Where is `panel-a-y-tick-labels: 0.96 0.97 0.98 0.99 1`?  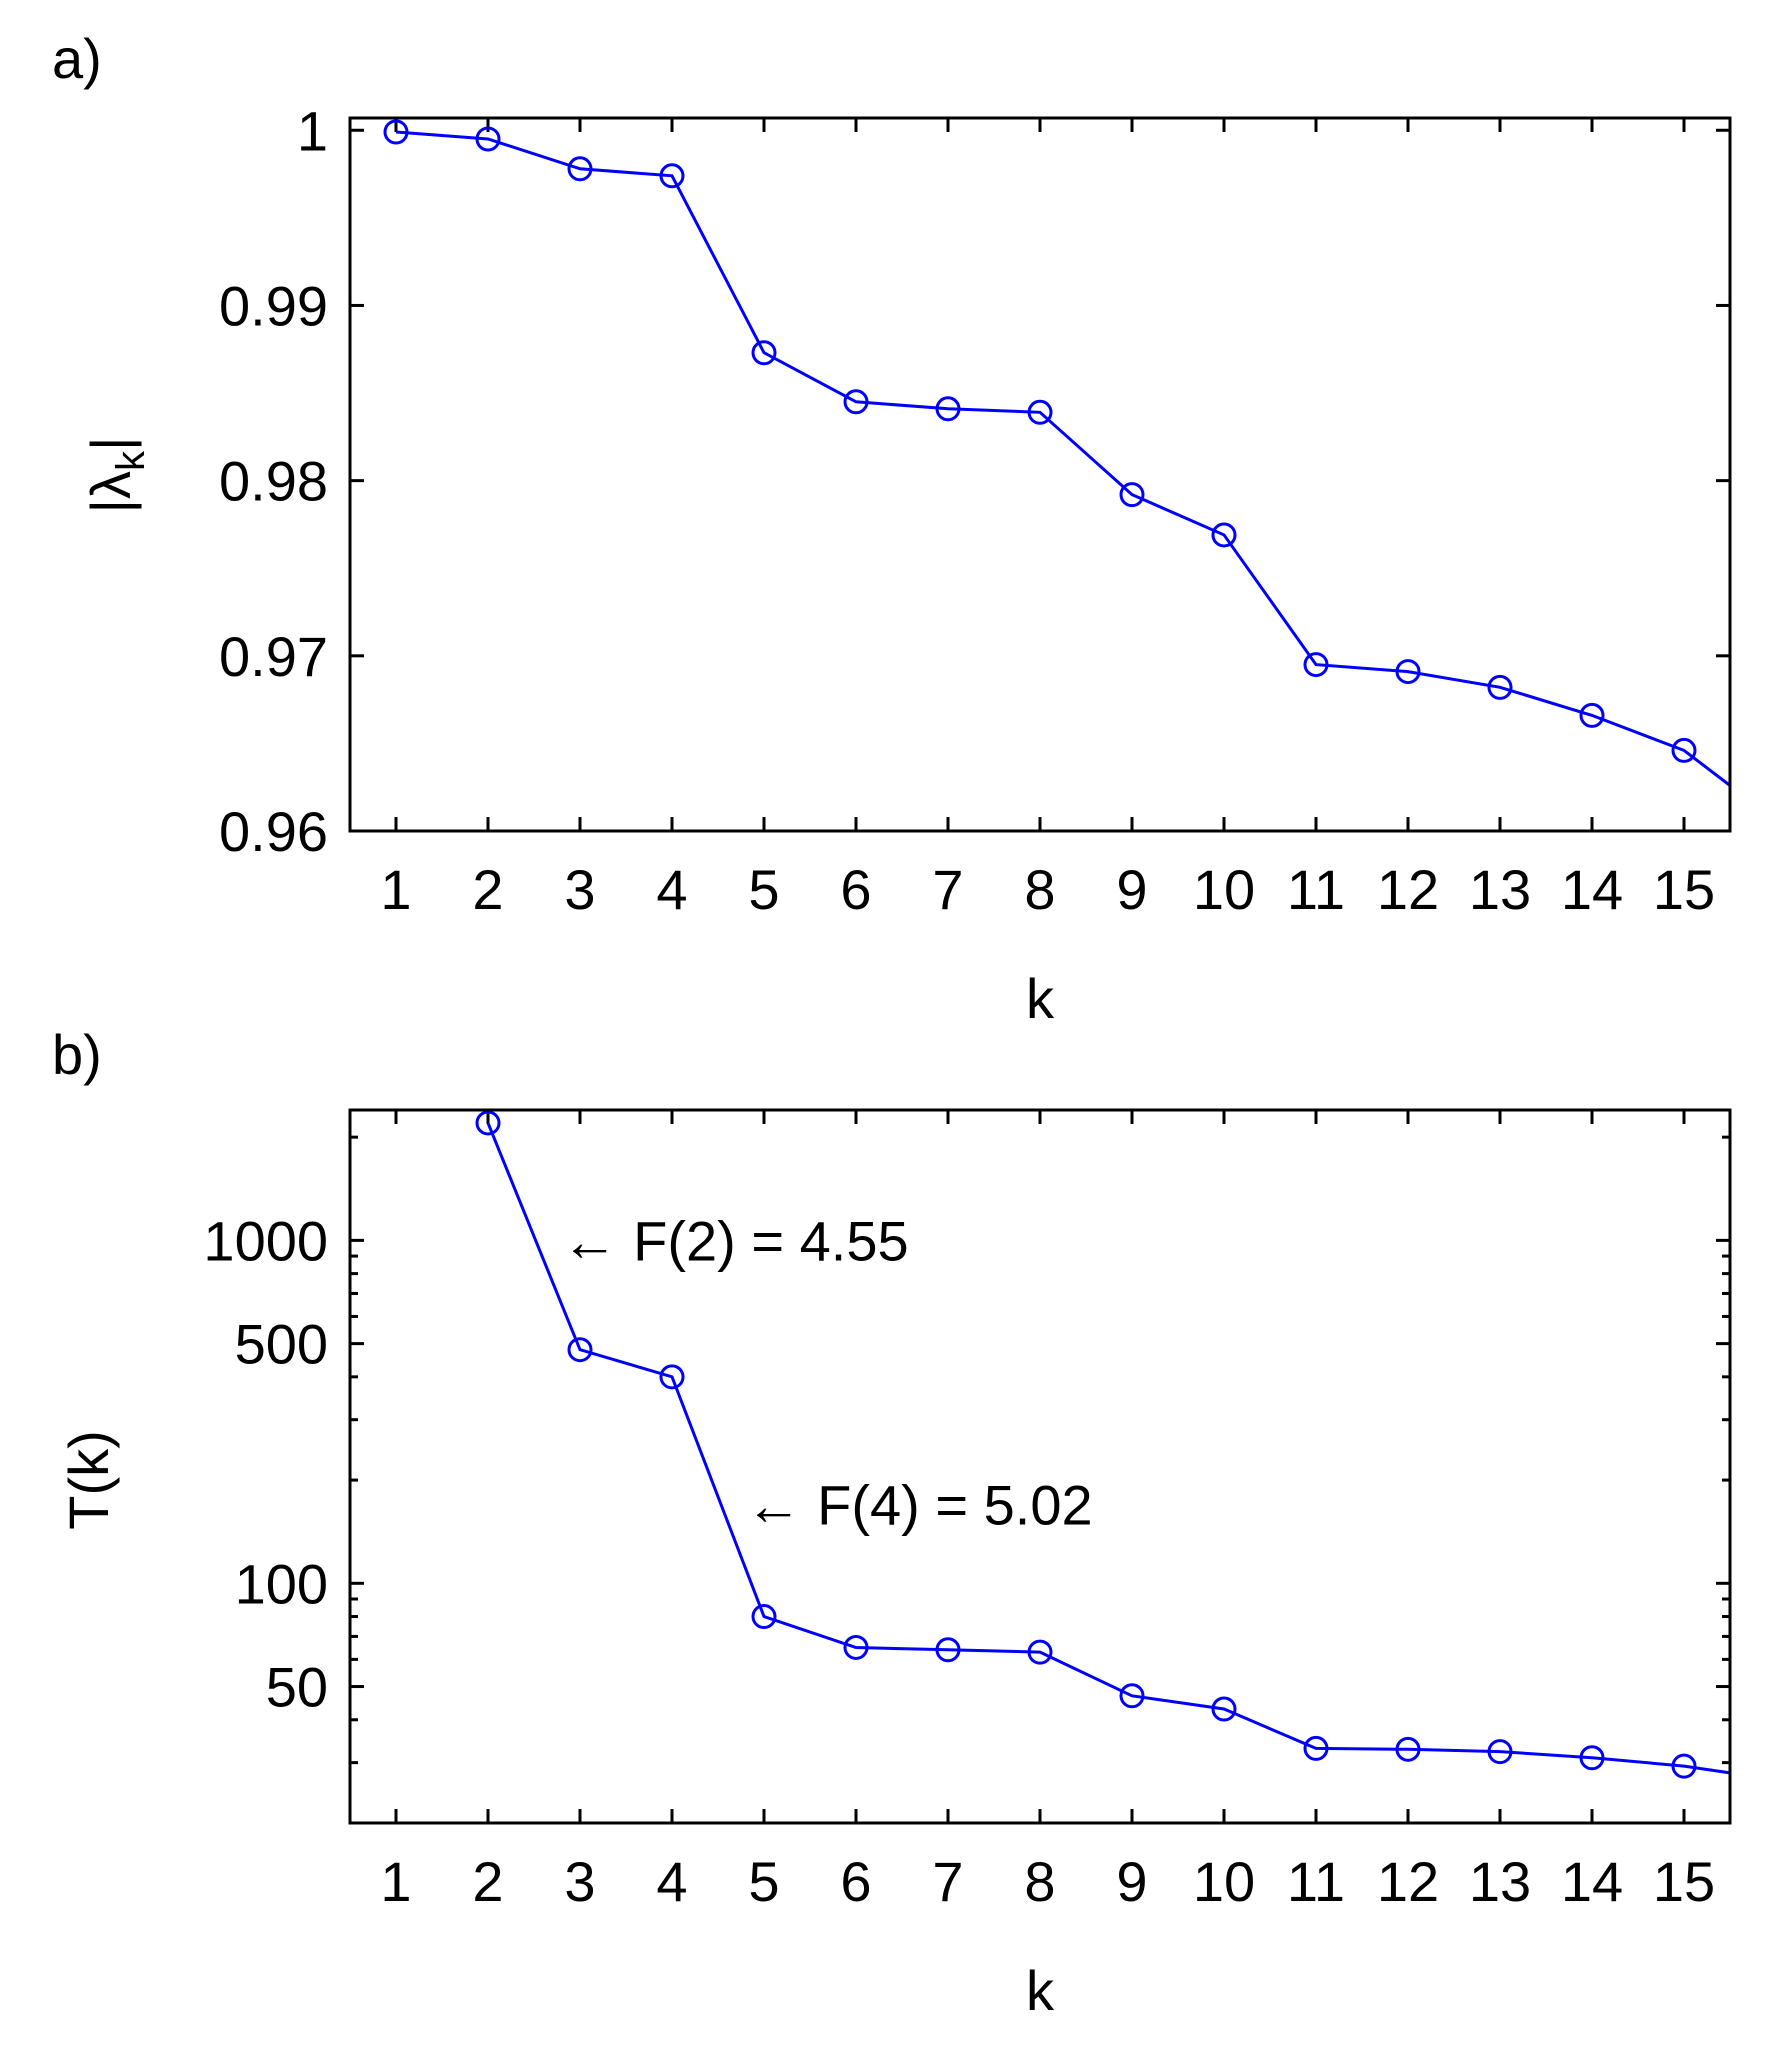
panel-a-y-tick-labels: 0.96 0.97 0.98 0.99 1 is located at coordinates (273, 481).